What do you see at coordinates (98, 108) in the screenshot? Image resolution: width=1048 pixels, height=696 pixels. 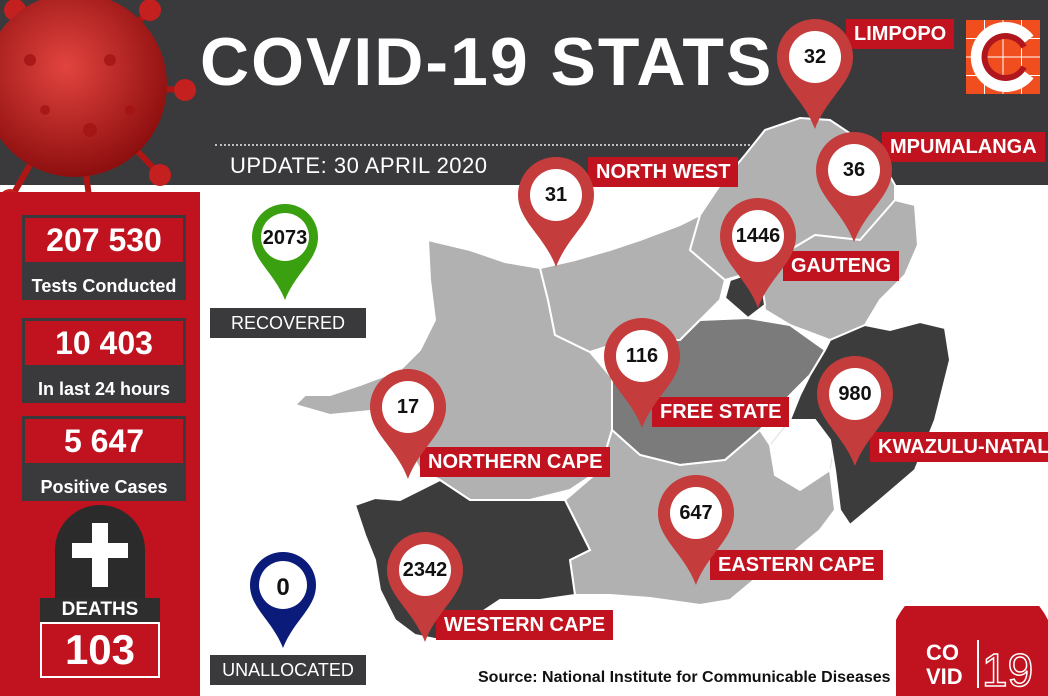 I see `virus-icon` at bounding box center [98, 108].